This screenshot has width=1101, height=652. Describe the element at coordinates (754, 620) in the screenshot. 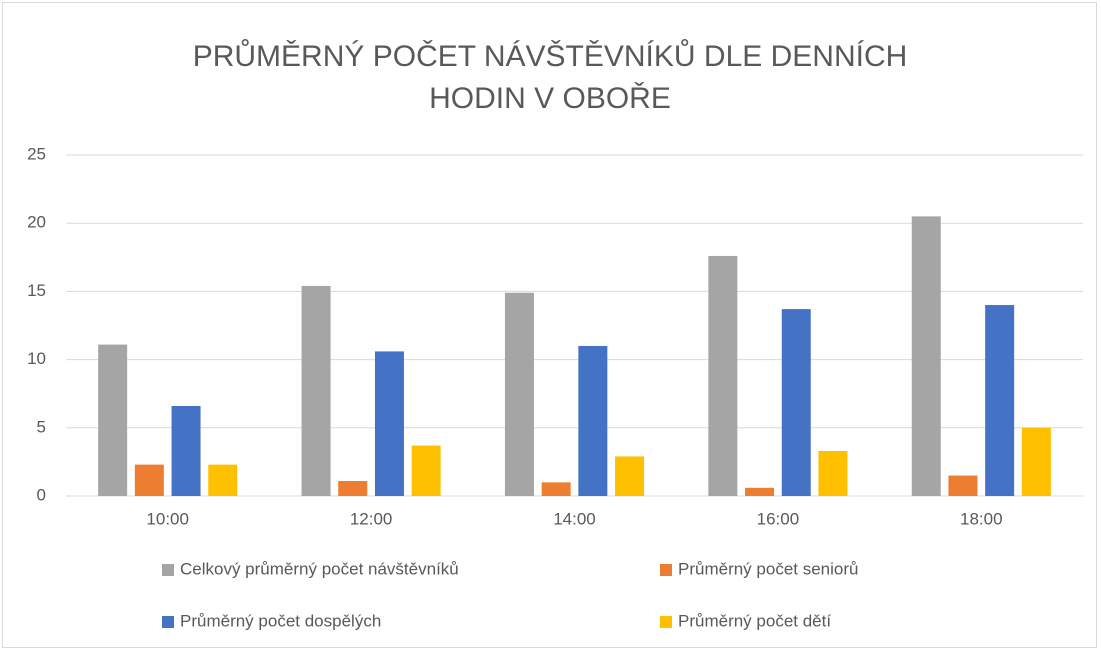

I see `legend-label: Průměrný počet dětí` at that location.